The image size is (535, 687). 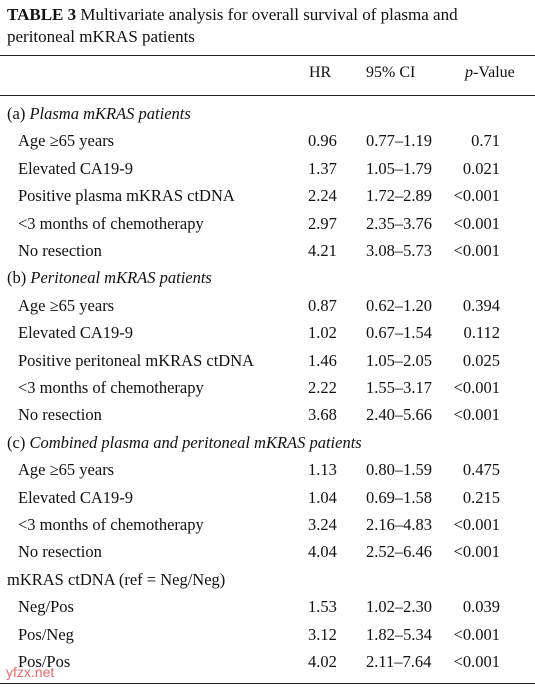 I want to click on row-ci: 1.55–3.17, so click(x=399, y=387).